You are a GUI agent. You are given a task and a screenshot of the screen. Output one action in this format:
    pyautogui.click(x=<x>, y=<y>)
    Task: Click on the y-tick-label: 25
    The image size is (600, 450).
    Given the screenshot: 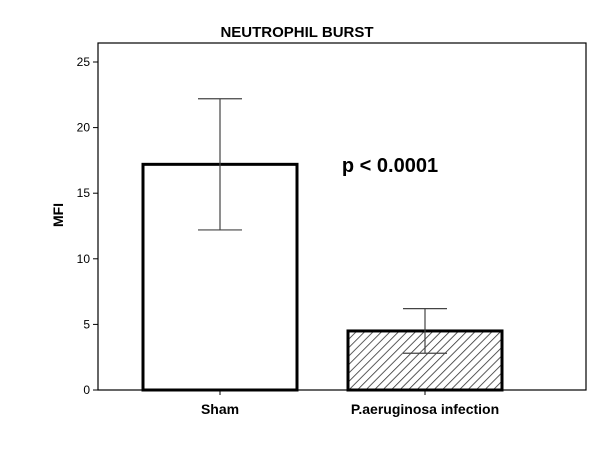 What is the action you would take?
    pyautogui.click(x=84, y=62)
    